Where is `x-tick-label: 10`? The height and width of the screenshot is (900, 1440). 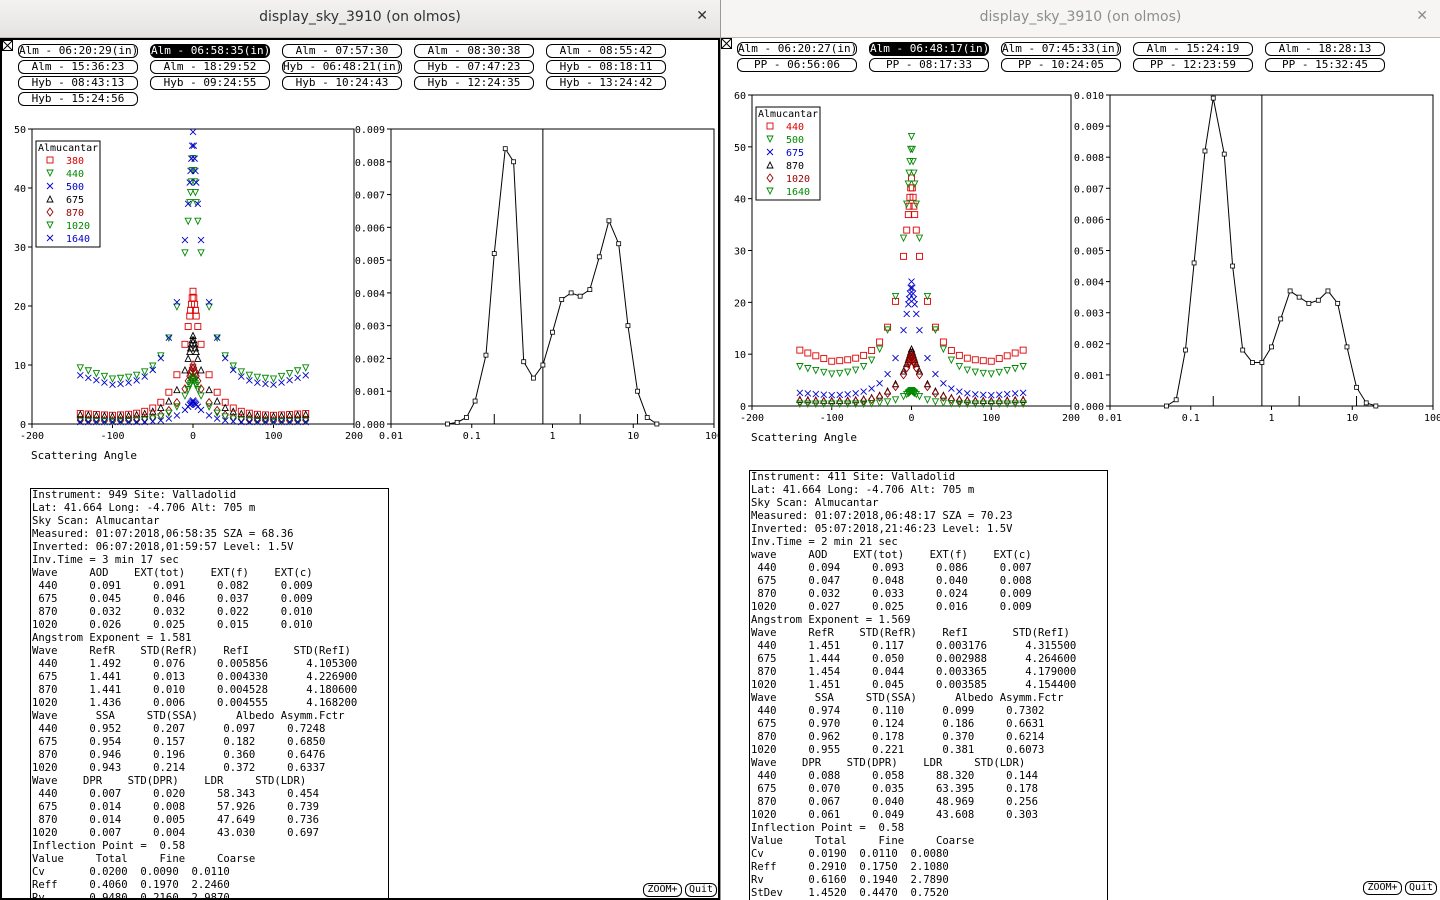
x-tick-label: 10 is located at coordinates (633, 436).